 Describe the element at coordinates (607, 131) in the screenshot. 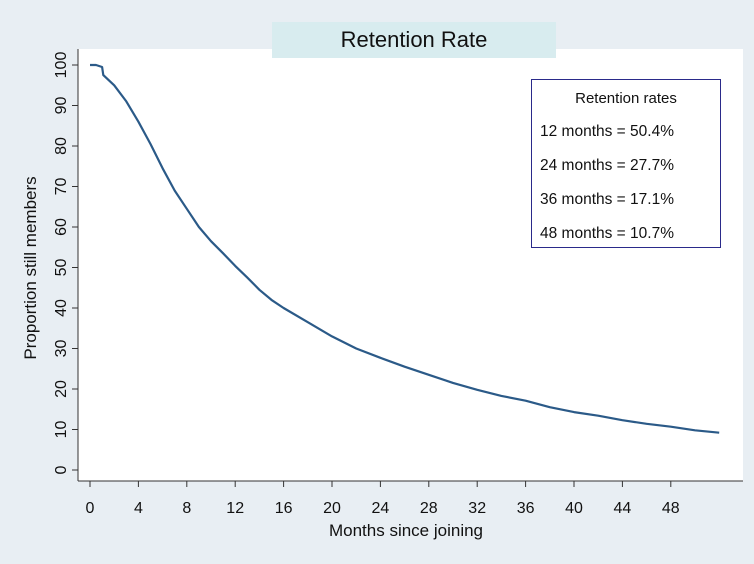

I see `legend-entry: 12 months = 50.4%` at that location.